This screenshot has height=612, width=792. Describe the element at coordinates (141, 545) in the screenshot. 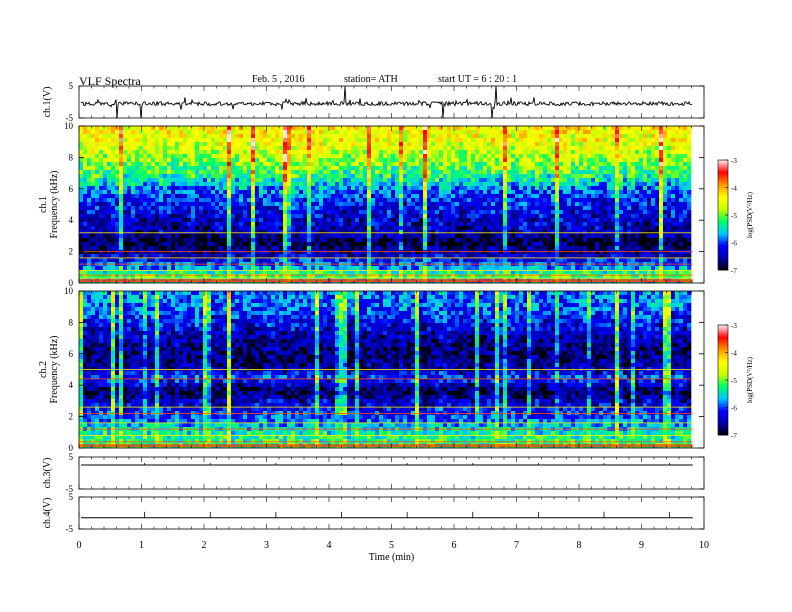

I see `time-tick-label: 1` at that location.